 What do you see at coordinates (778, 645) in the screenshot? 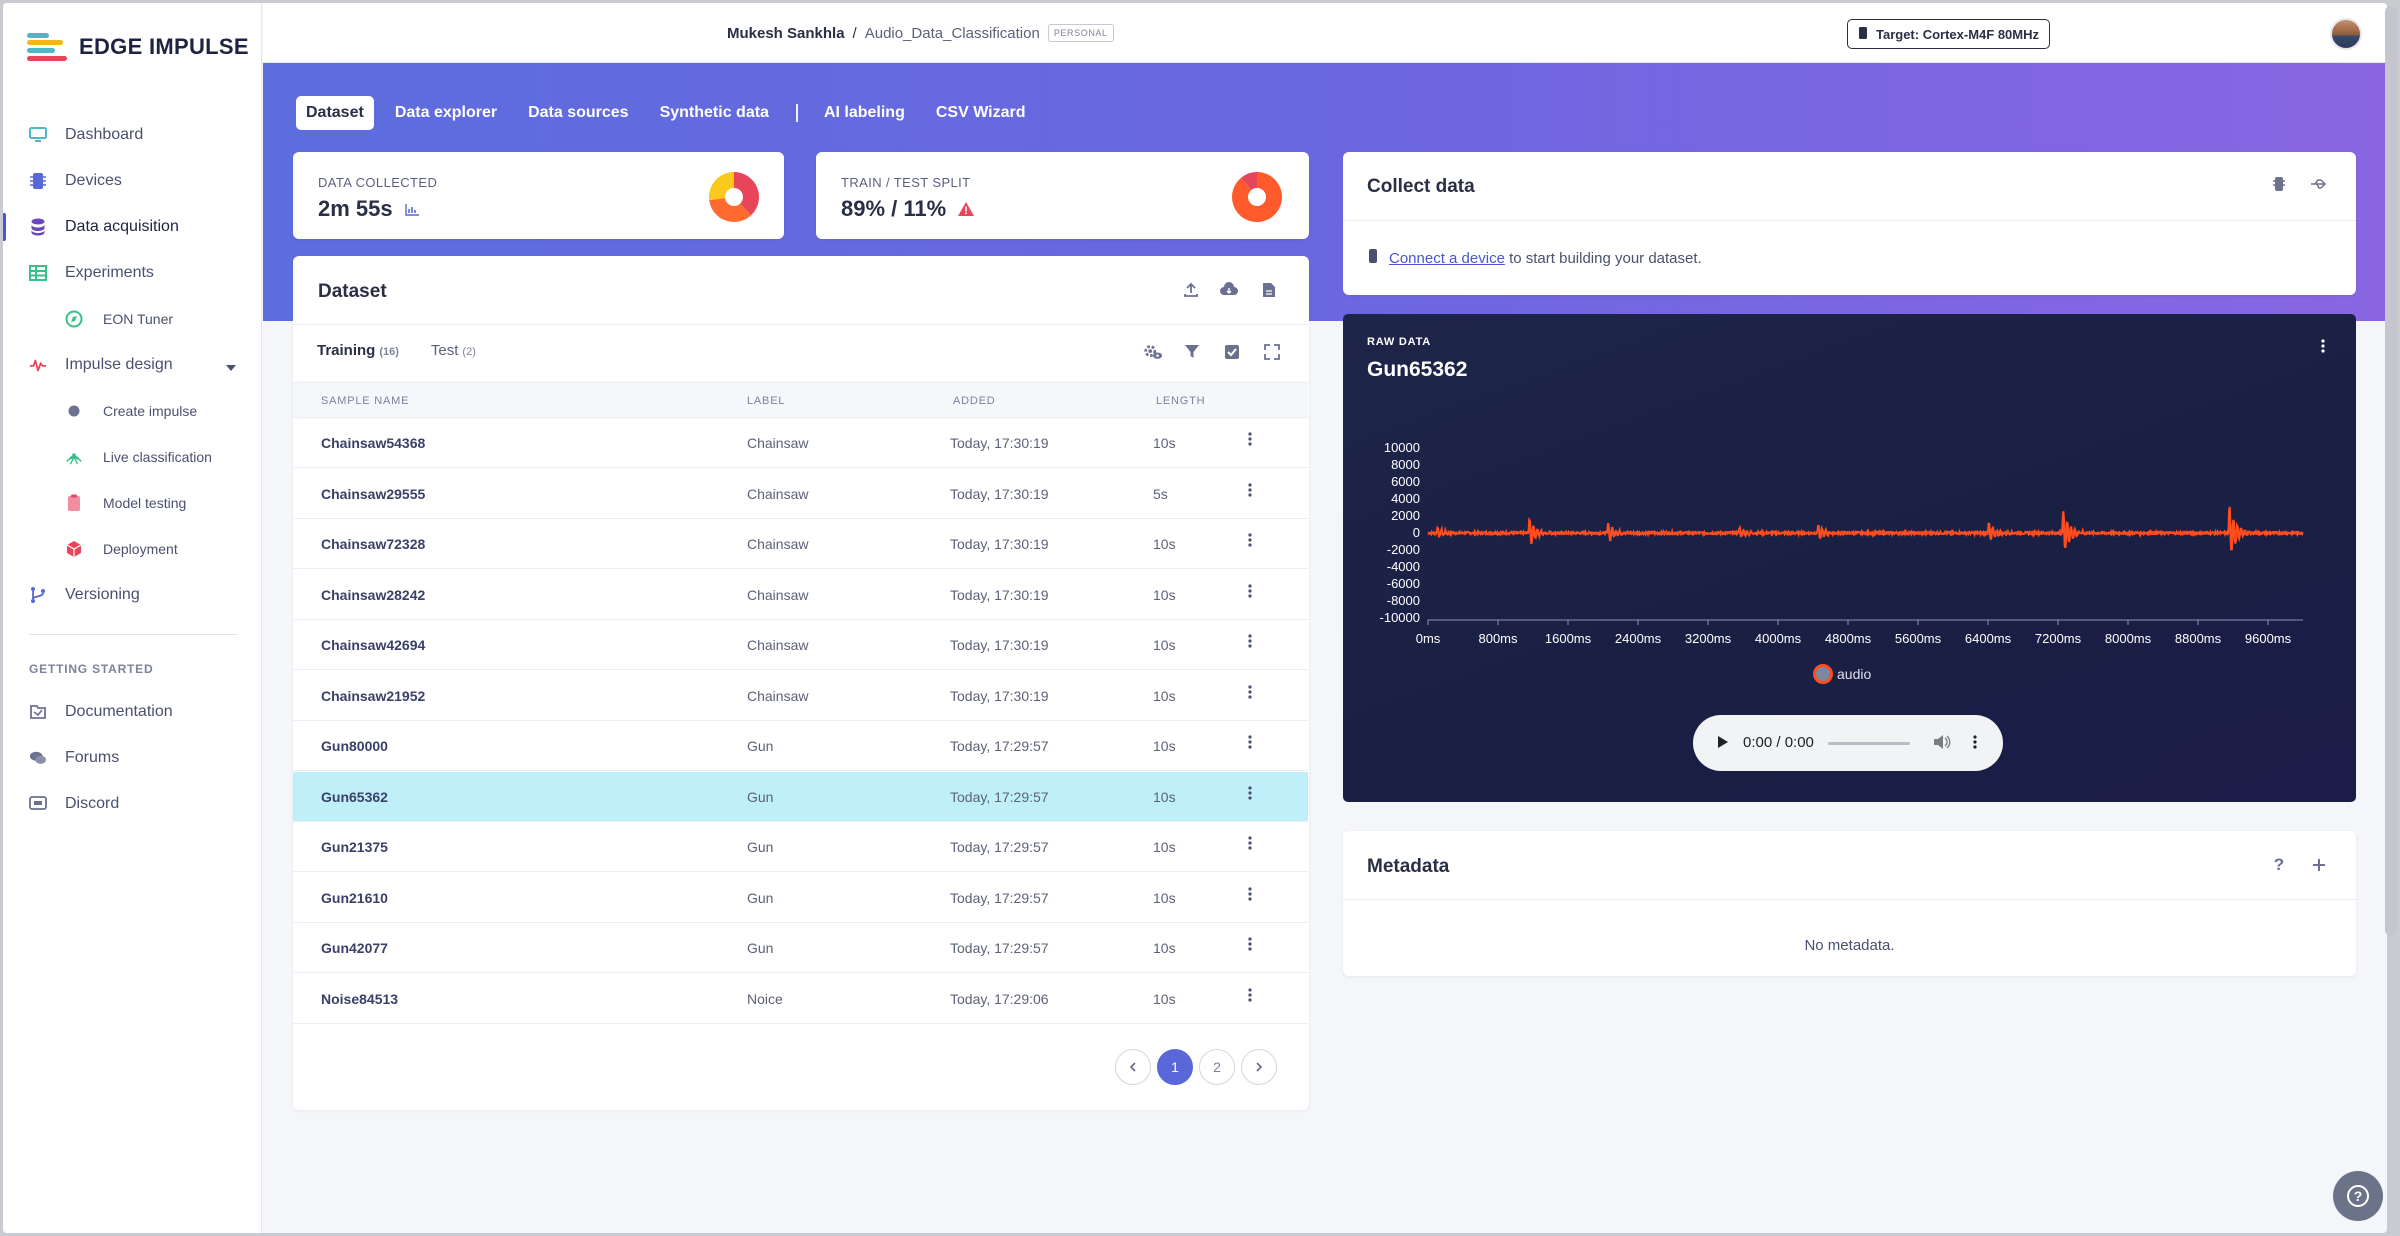
I see `label-cell: Chainsaw` at bounding box center [778, 645].